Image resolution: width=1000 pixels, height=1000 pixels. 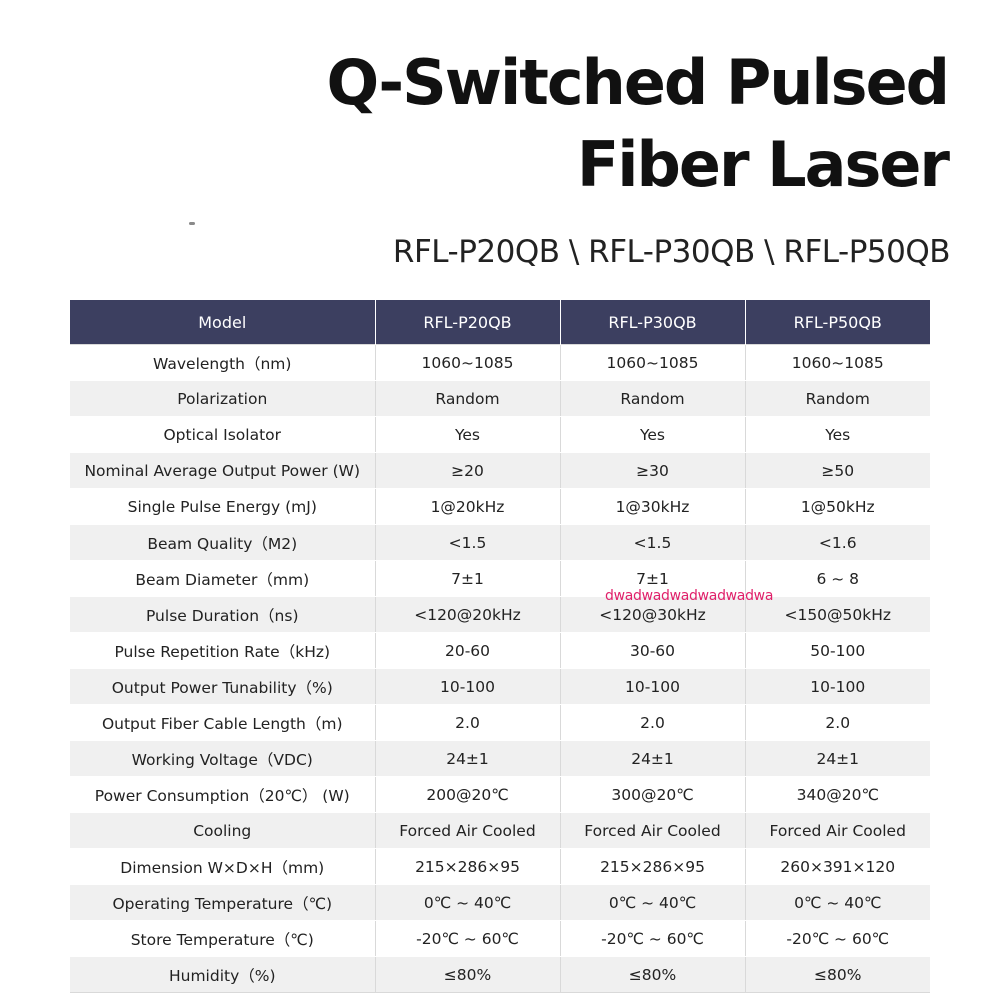 What do you see at coordinates (653, 322) in the screenshot?
I see `header-rfl-p30qb: RFL-P30QB` at bounding box center [653, 322].